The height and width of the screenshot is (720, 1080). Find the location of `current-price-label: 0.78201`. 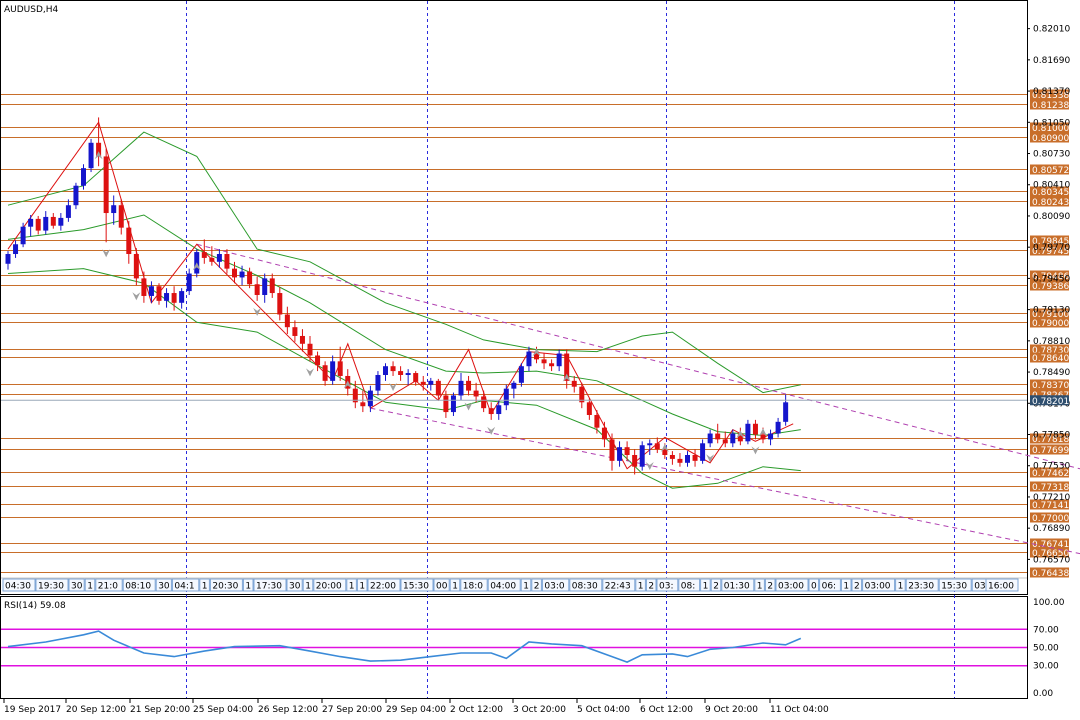

current-price-label: 0.78201 is located at coordinates (1050, 402).